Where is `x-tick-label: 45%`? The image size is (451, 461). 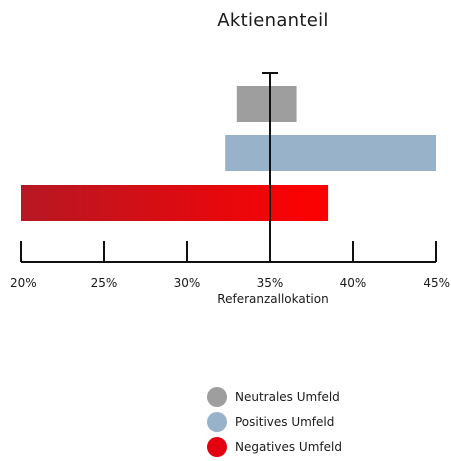 x-tick-label: 45% is located at coordinates (436, 283).